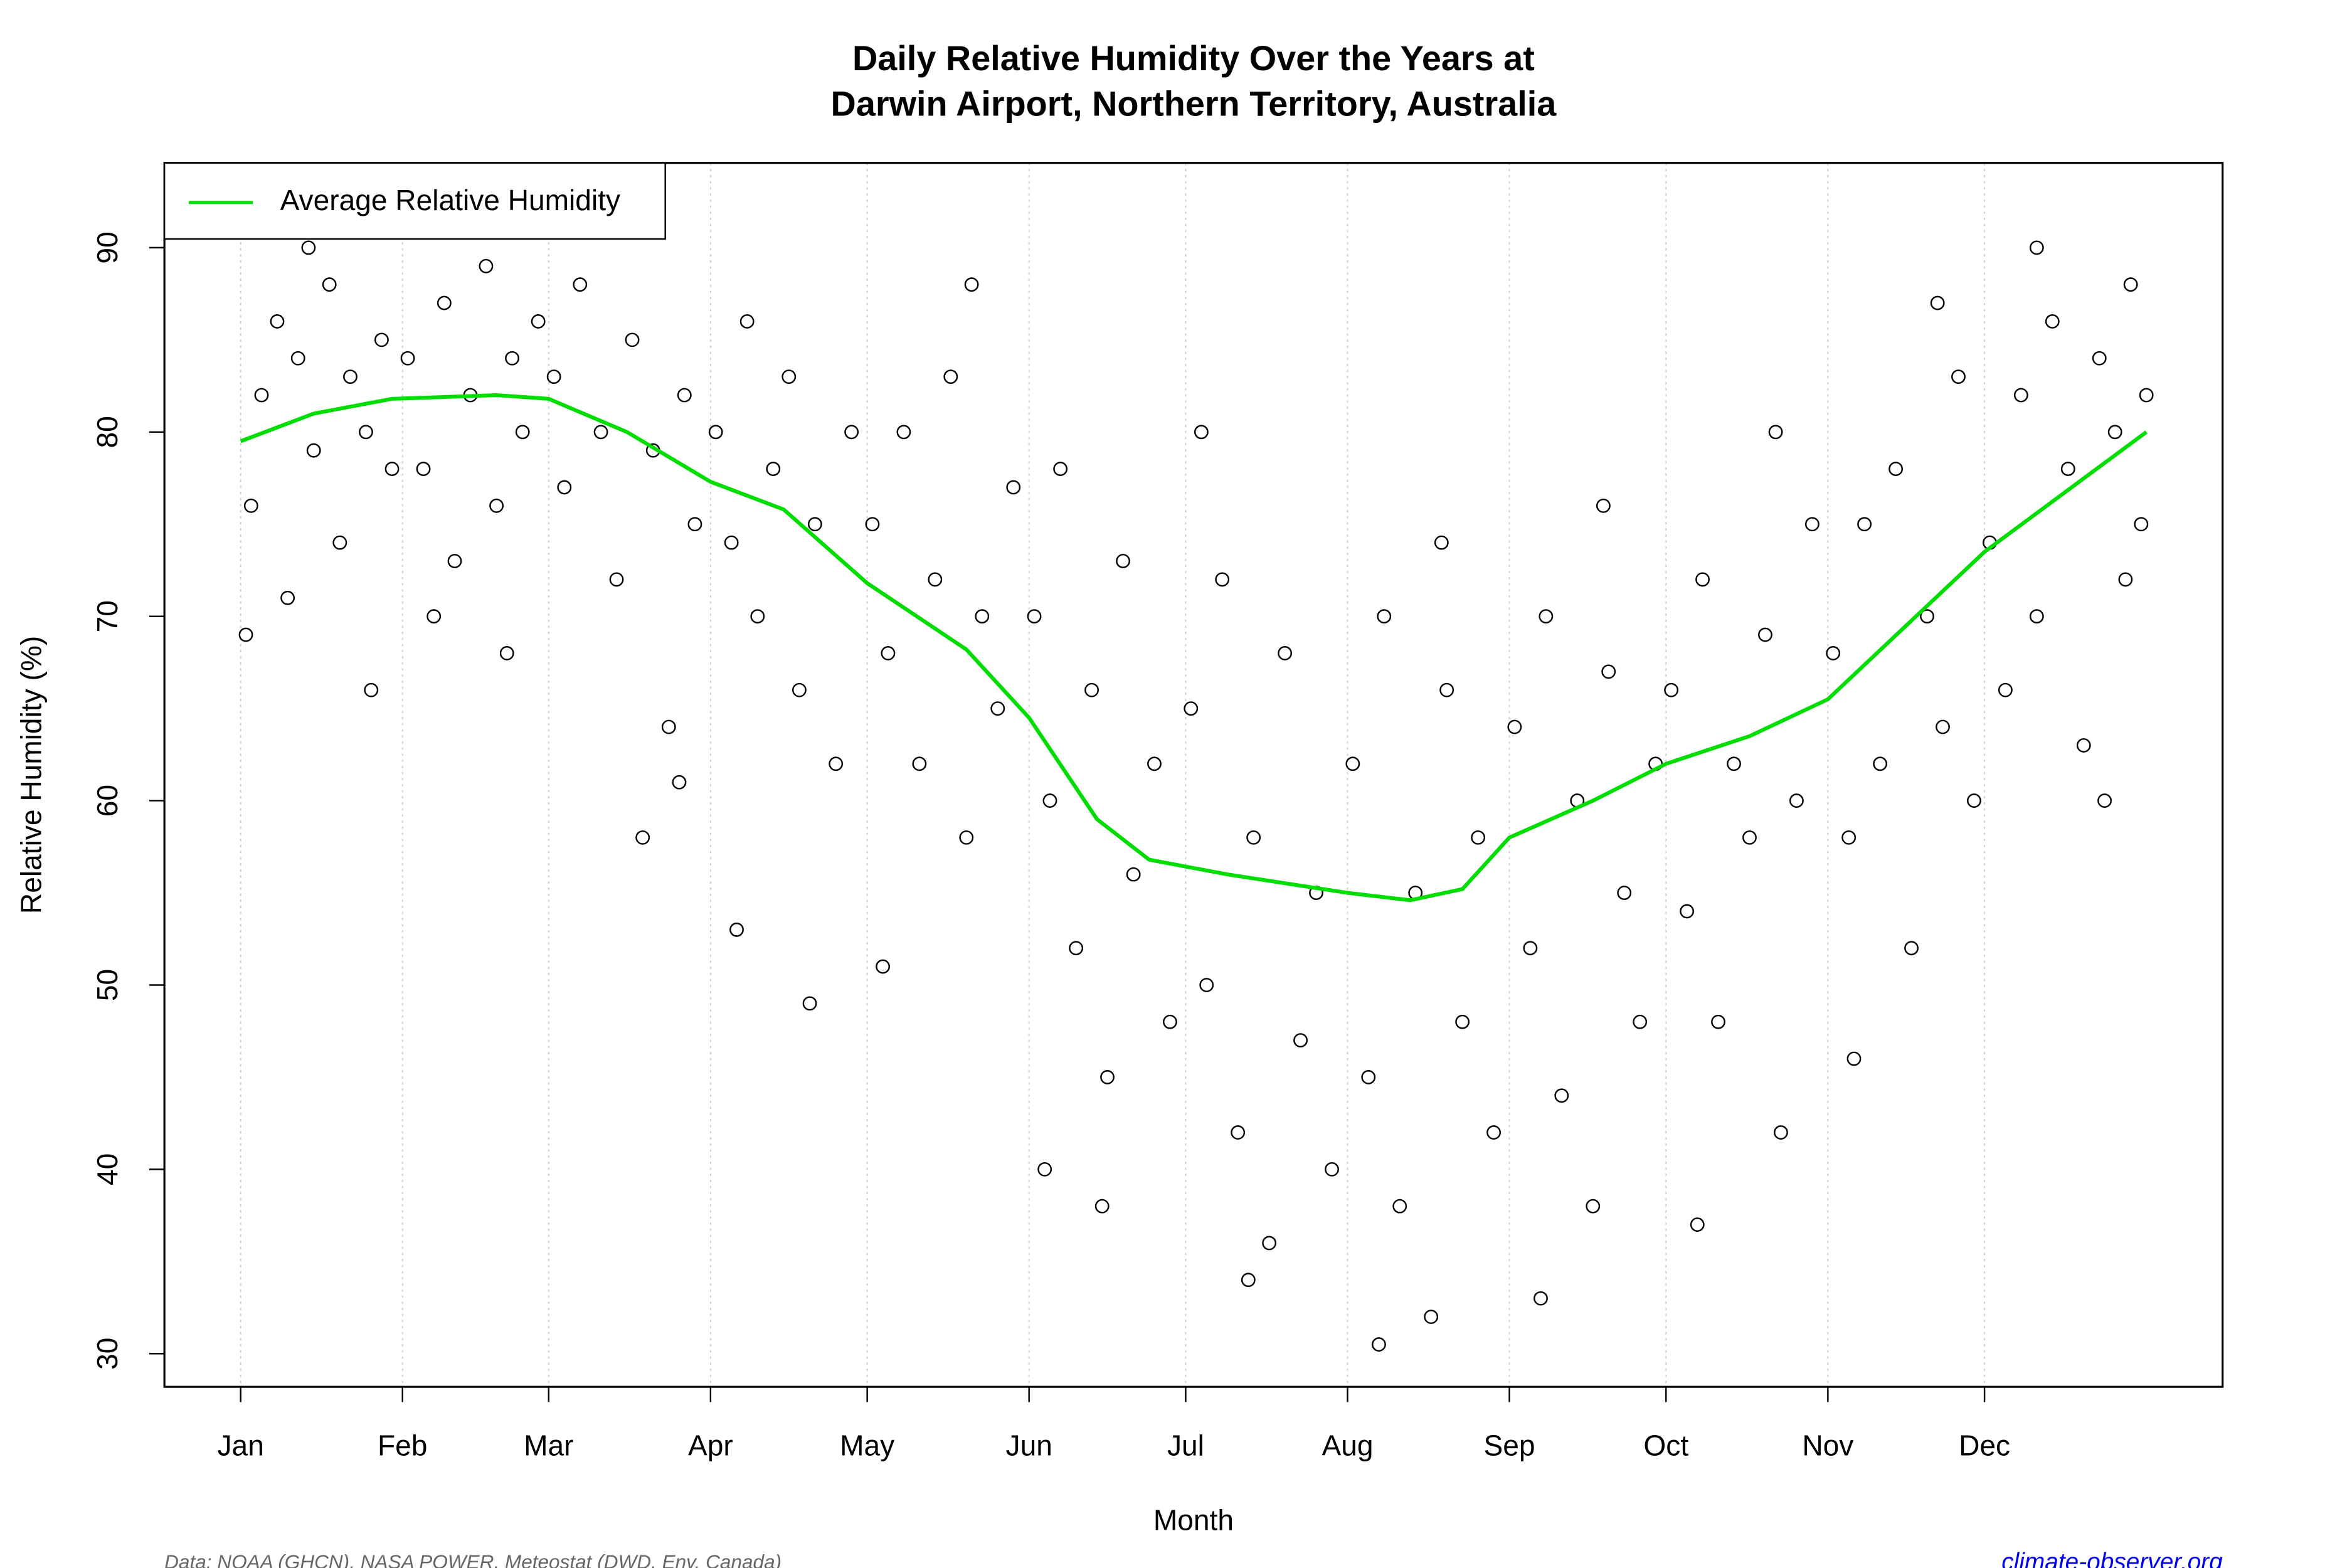  What do you see at coordinates (1193, 1520) in the screenshot?
I see `x-axis-label: Month` at bounding box center [1193, 1520].